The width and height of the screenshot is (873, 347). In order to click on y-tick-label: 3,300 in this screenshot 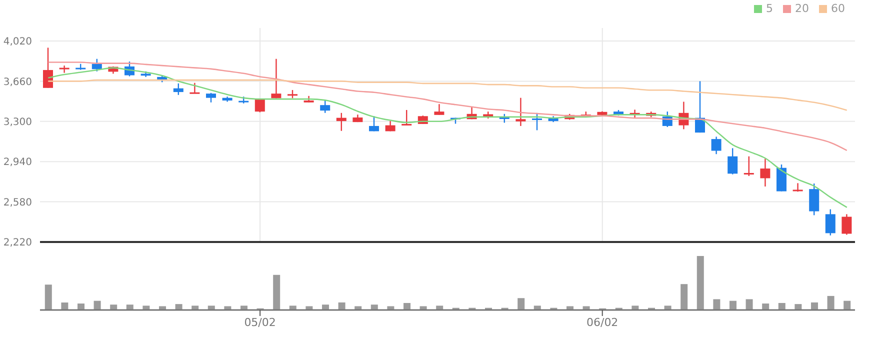, I will do `click(17, 122)`.